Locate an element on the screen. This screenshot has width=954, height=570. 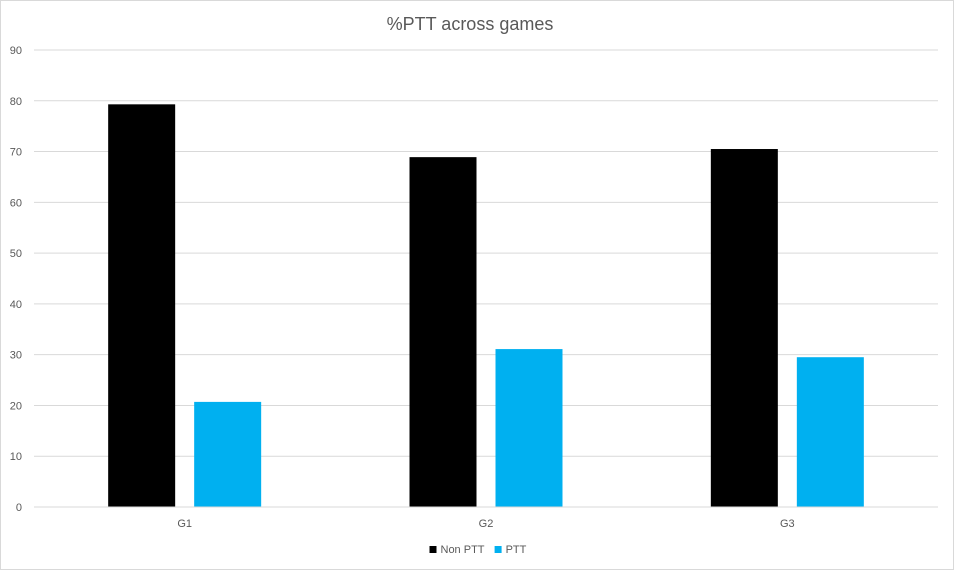
bar-ptt-g3 is located at coordinates (830, 432).